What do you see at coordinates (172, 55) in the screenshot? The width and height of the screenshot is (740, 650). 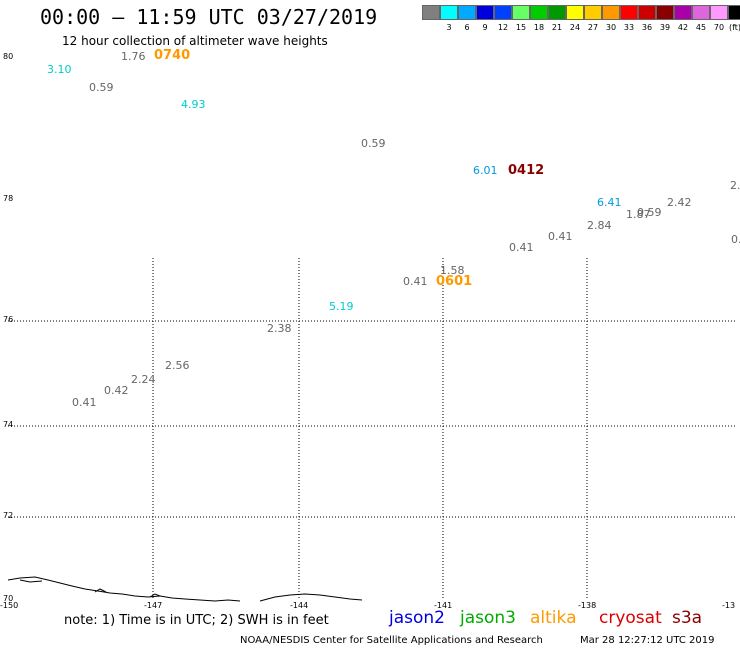 I see `observation-time: 0740` at bounding box center [172, 55].